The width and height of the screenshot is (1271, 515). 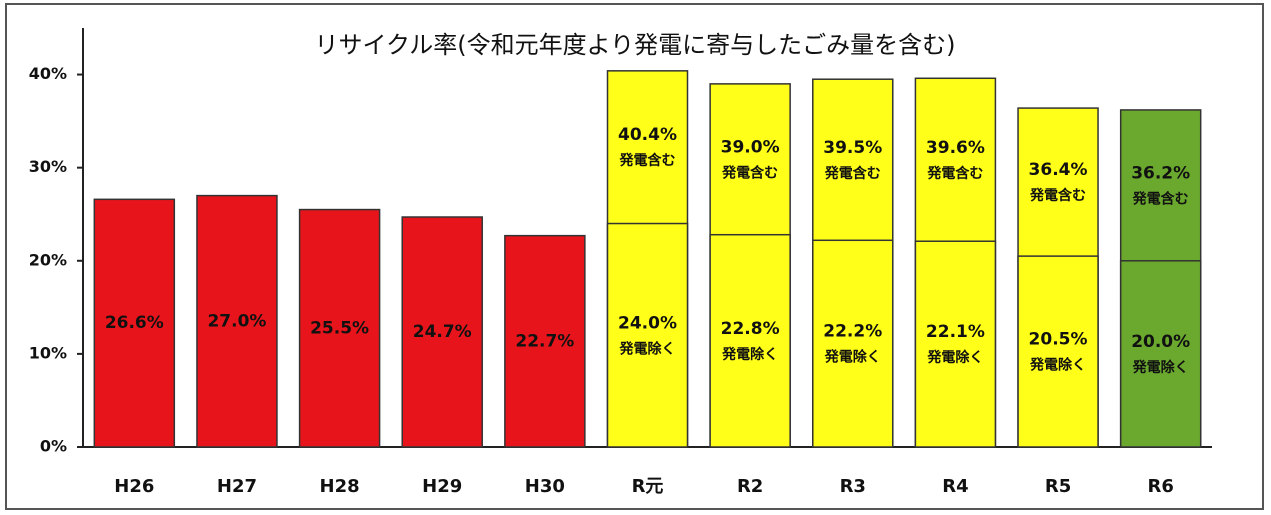 What do you see at coordinates (237, 486) in the screenshot?
I see `x-tick-label: H27` at bounding box center [237, 486].